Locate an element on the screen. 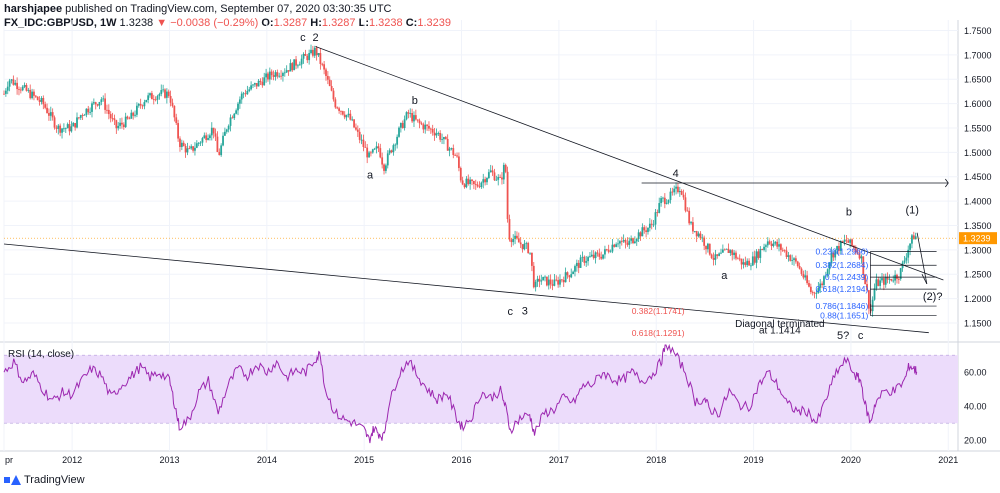 The image size is (1000, 493). symbol: FX_IDC:GBPUSD, 1W is located at coordinates (60, 23).